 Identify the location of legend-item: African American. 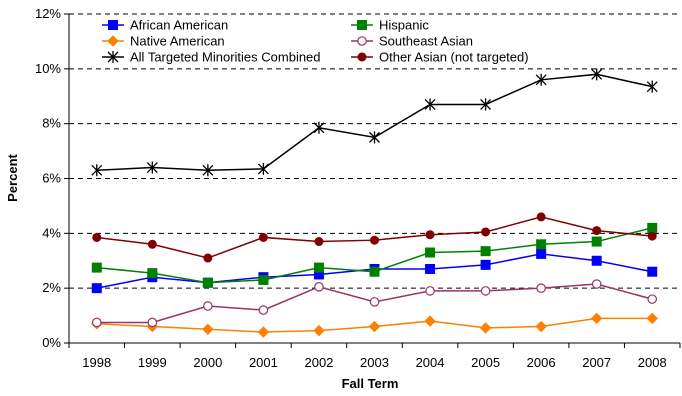
(165, 25).